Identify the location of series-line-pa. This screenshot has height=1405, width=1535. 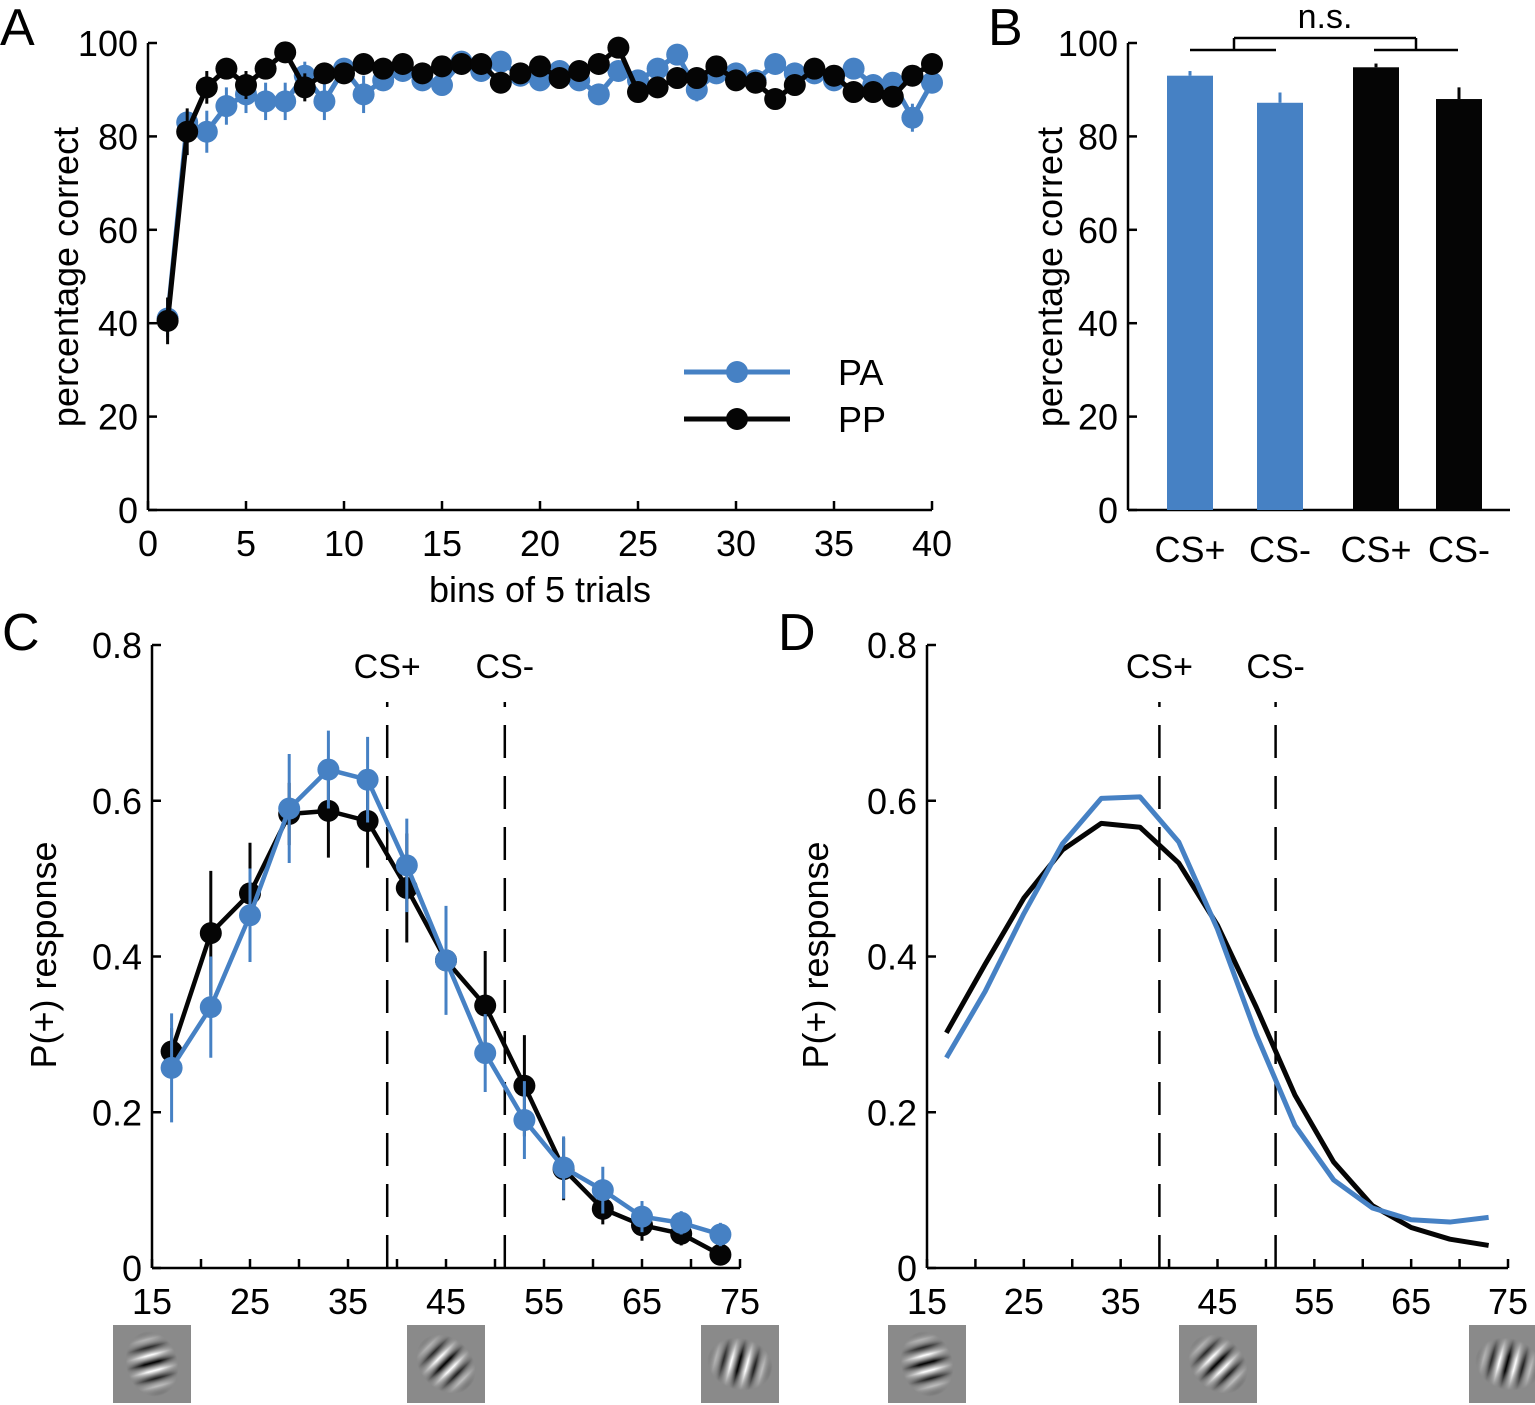
(1216, 1009).